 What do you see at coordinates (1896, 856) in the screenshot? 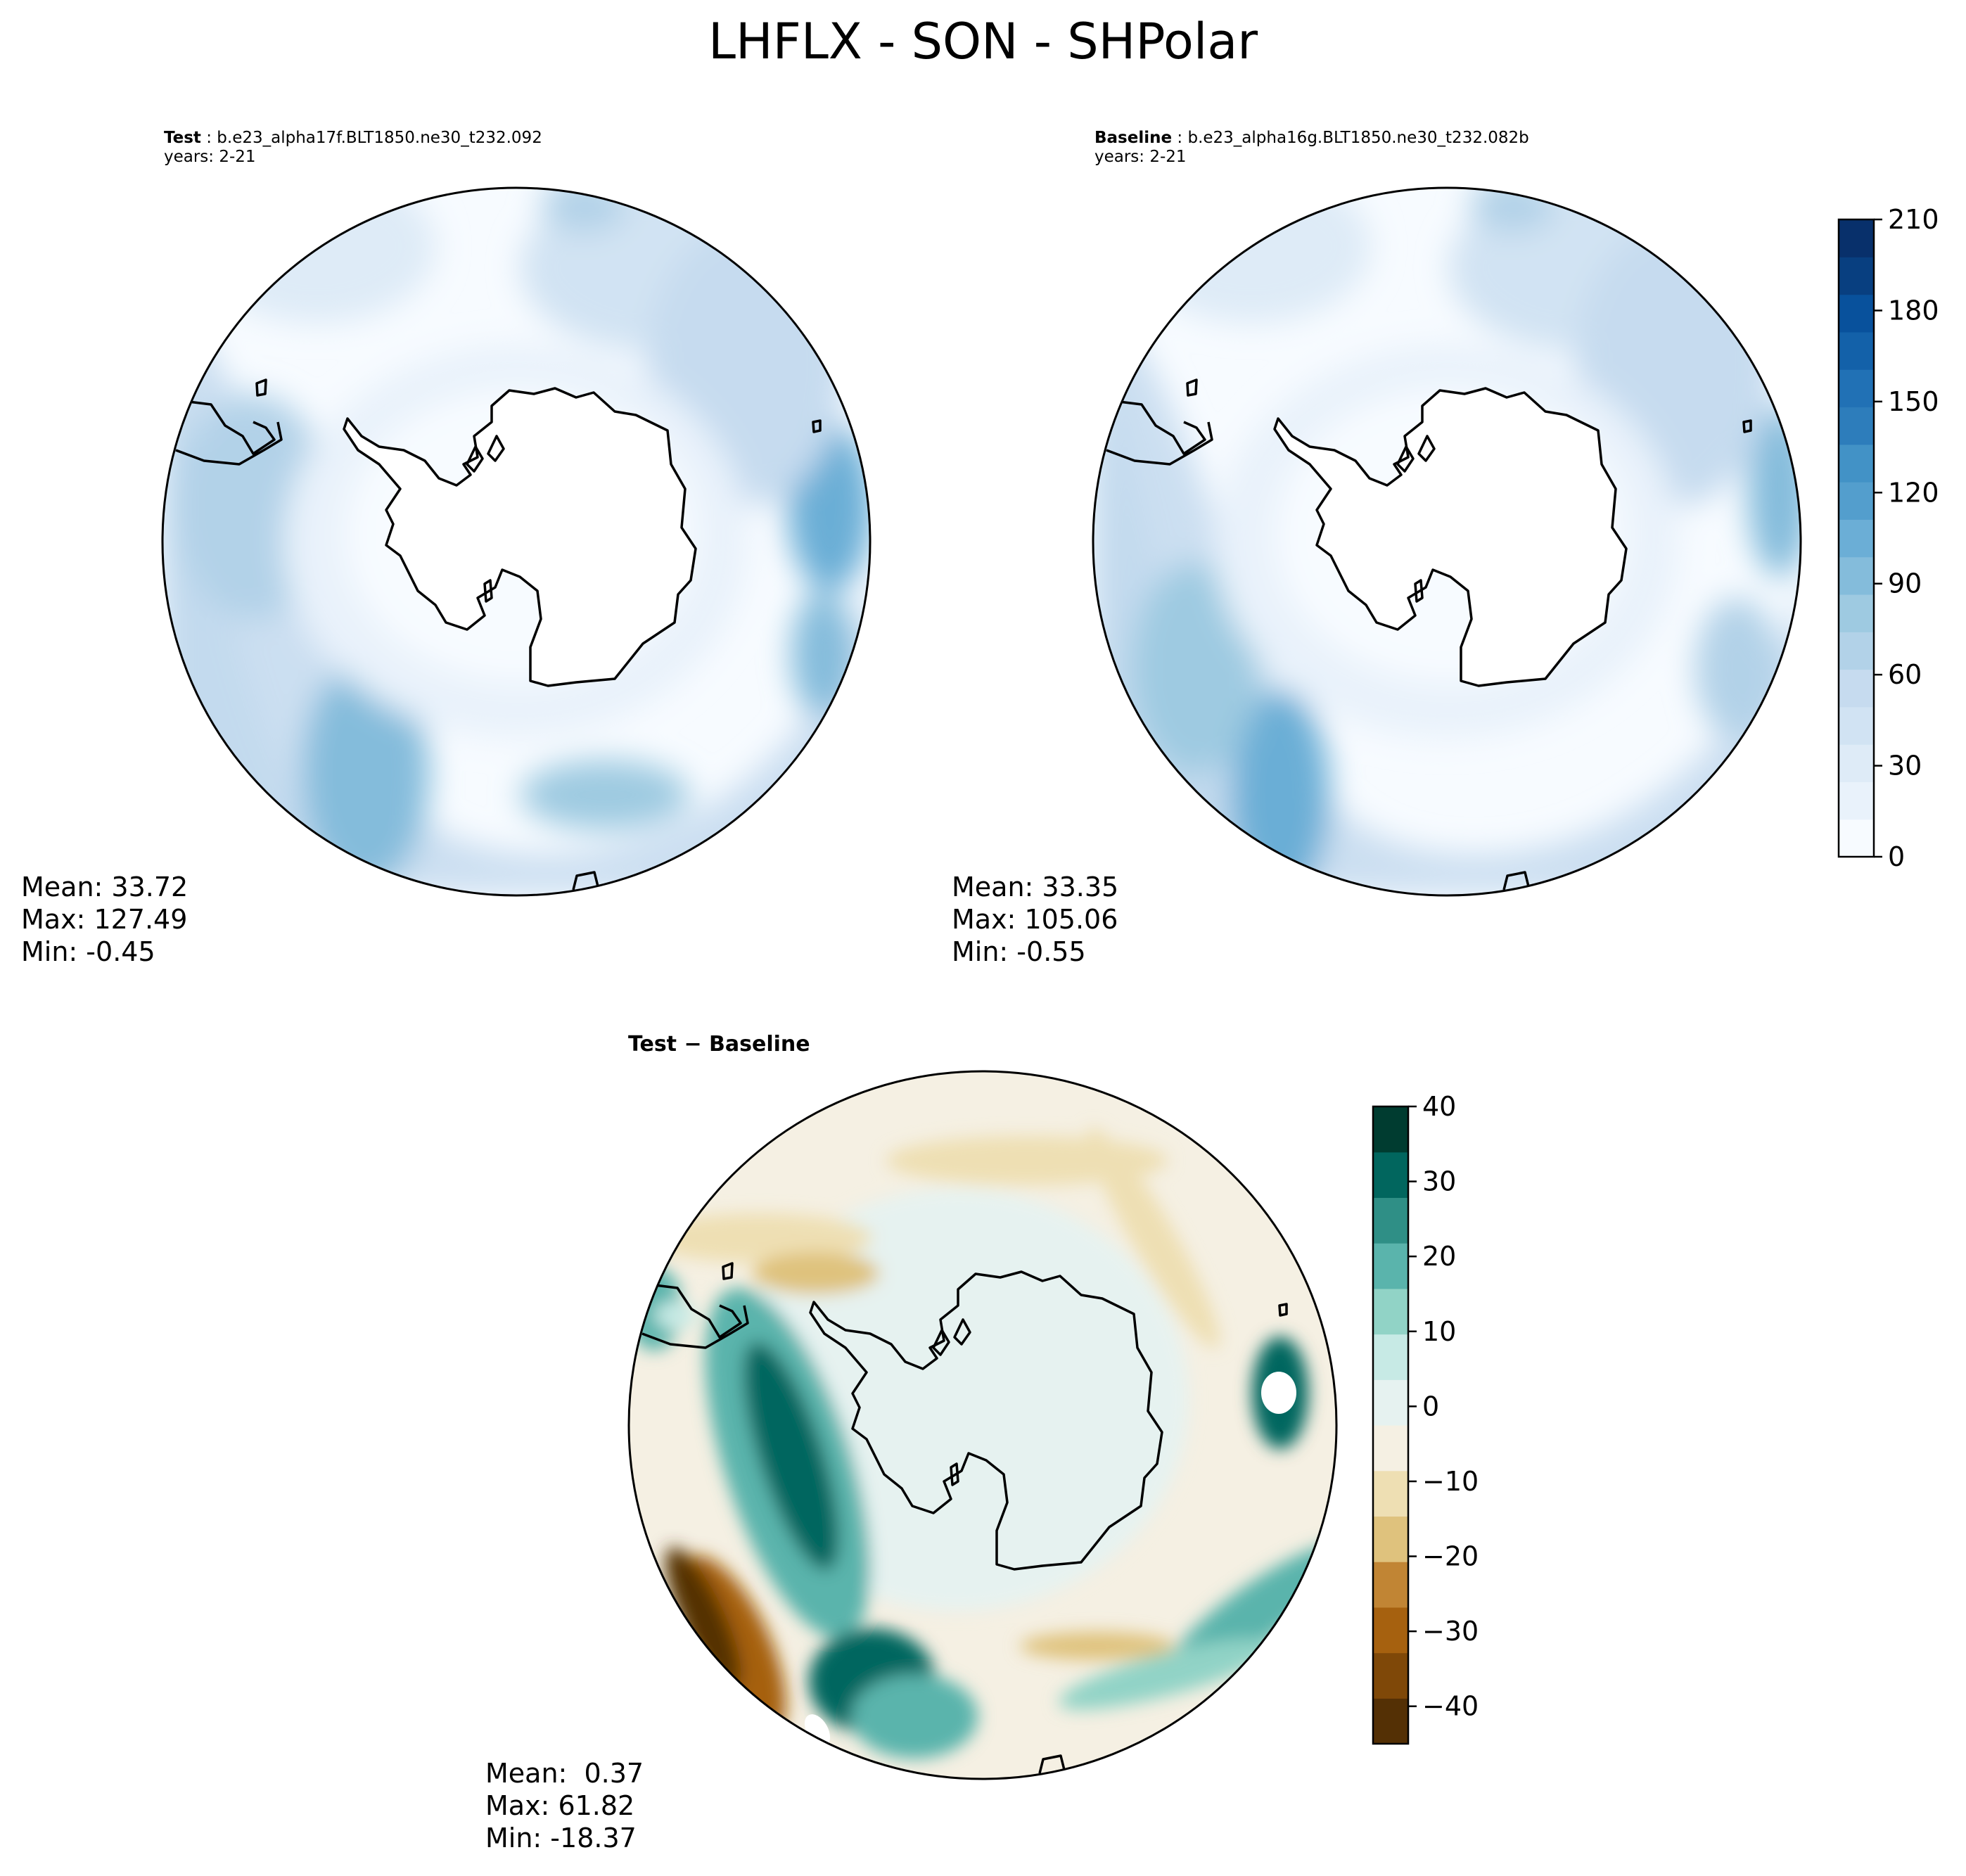
I see `cbar-abs-tick-label-0: 0` at bounding box center [1896, 856].